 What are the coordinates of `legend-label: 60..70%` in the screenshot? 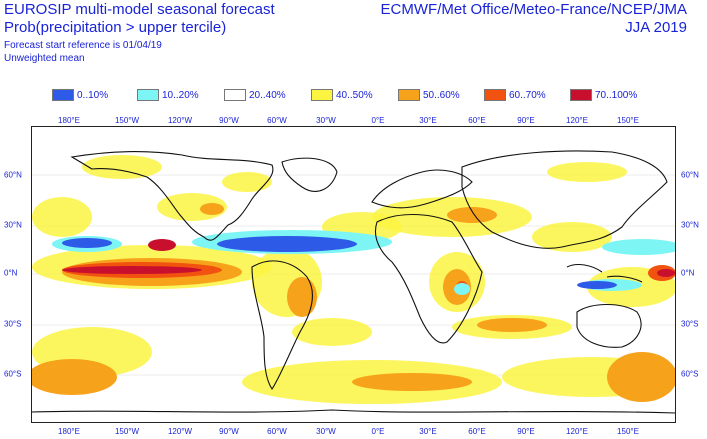 It's located at (527, 95).